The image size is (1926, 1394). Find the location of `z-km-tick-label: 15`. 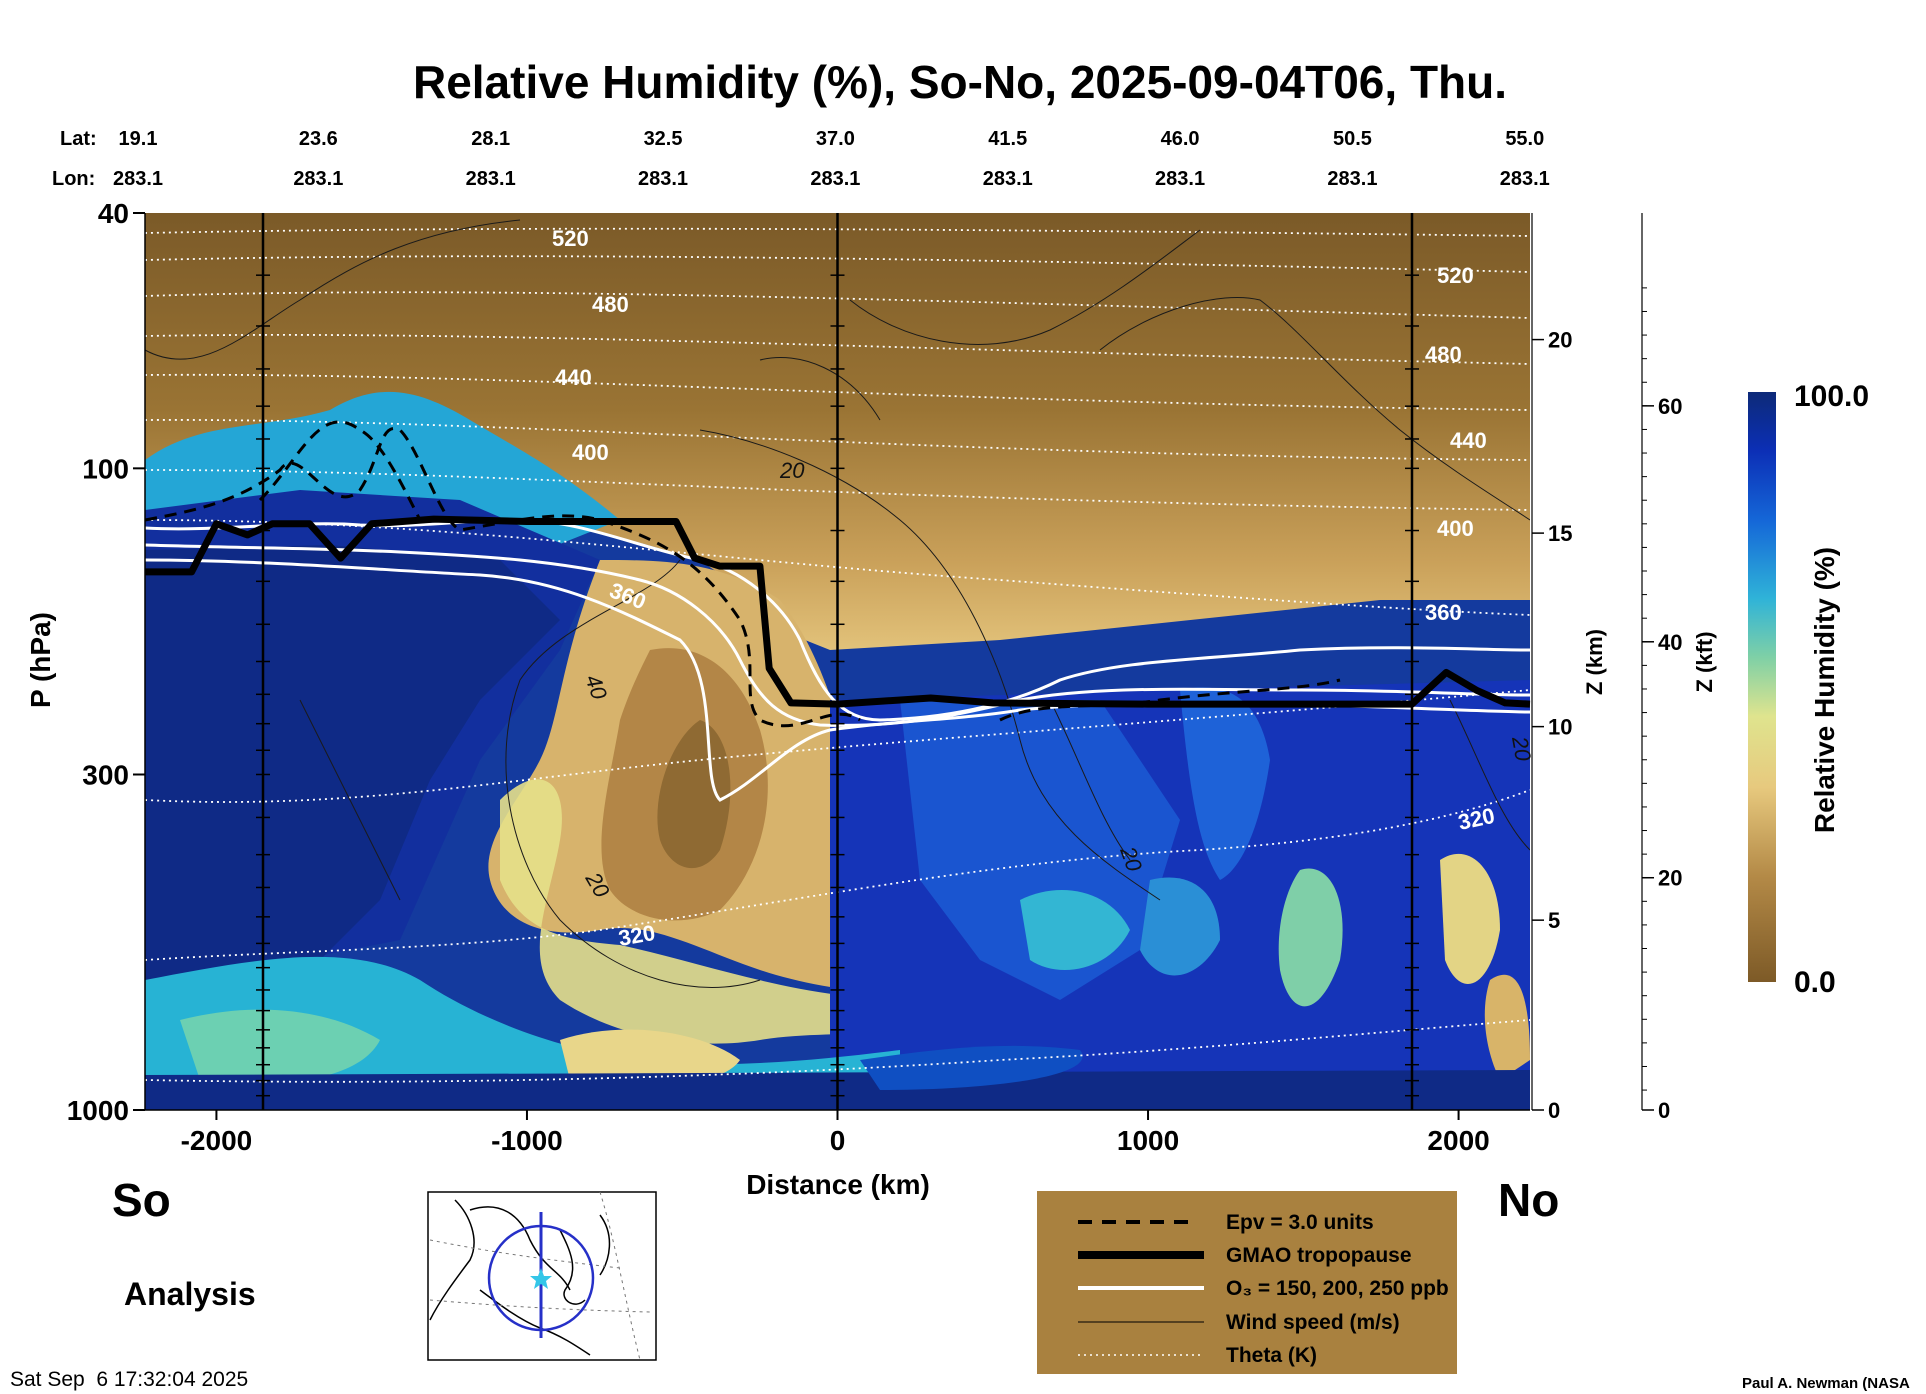

z-km-tick-label: 15 is located at coordinates (1560, 533).